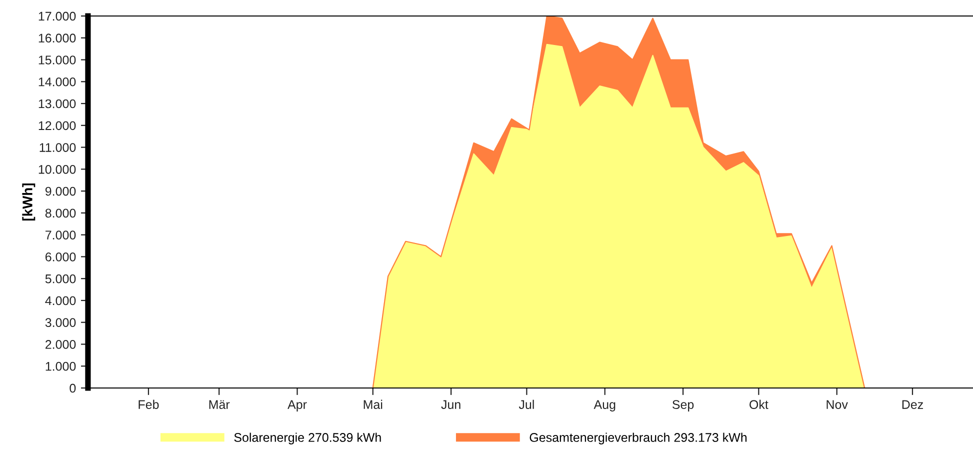 The width and height of the screenshot is (973, 452). What do you see at coordinates (60, 279) in the screenshot?
I see `y-tick-label: 5.000` at bounding box center [60, 279].